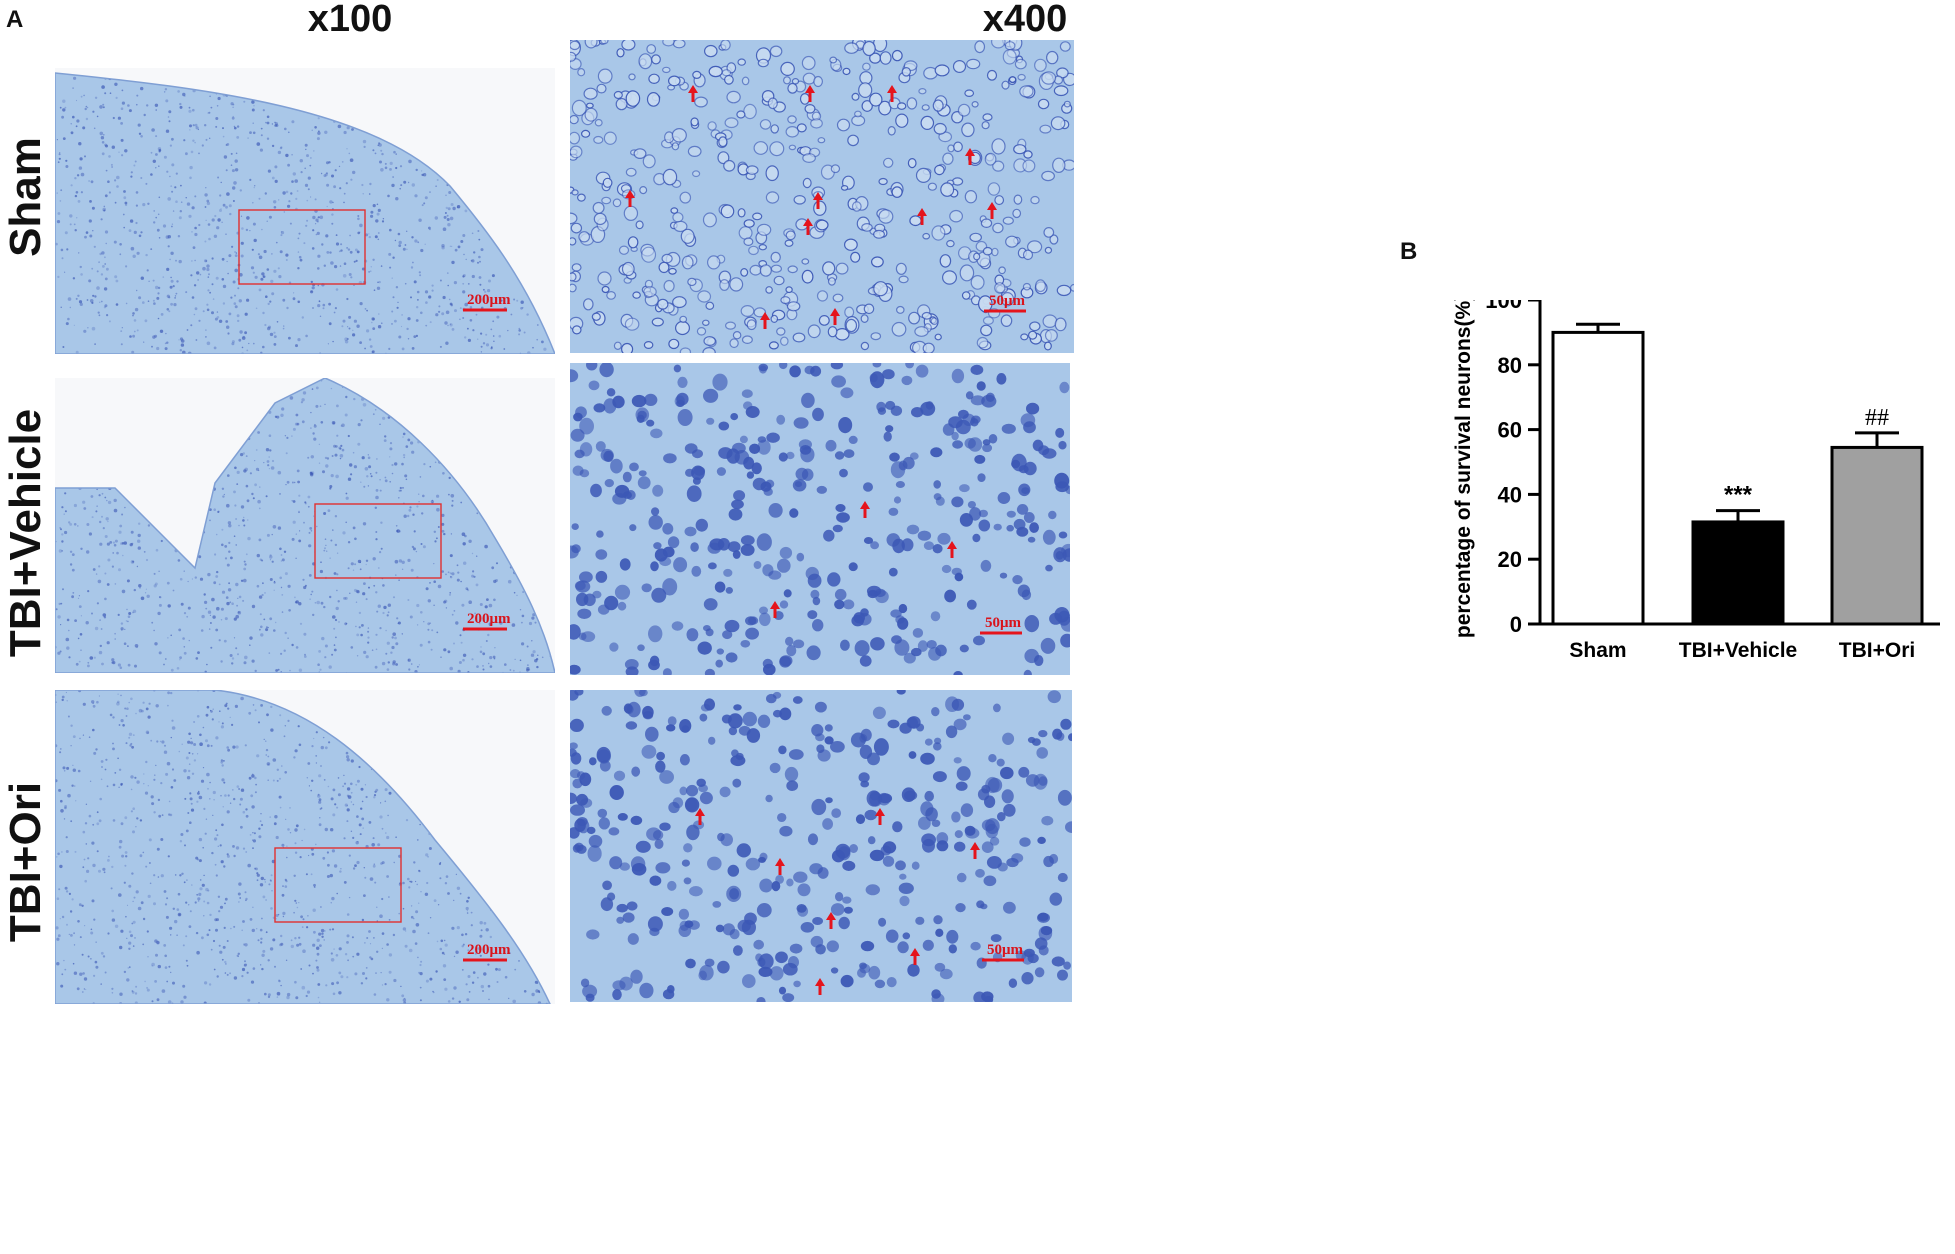 This screenshot has height=1254, width=1955. What do you see at coordinates (1463, 469) in the screenshot?
I see `y-axis-label: percentage of survival neurons(%)` at bounding box center [1463, 469].